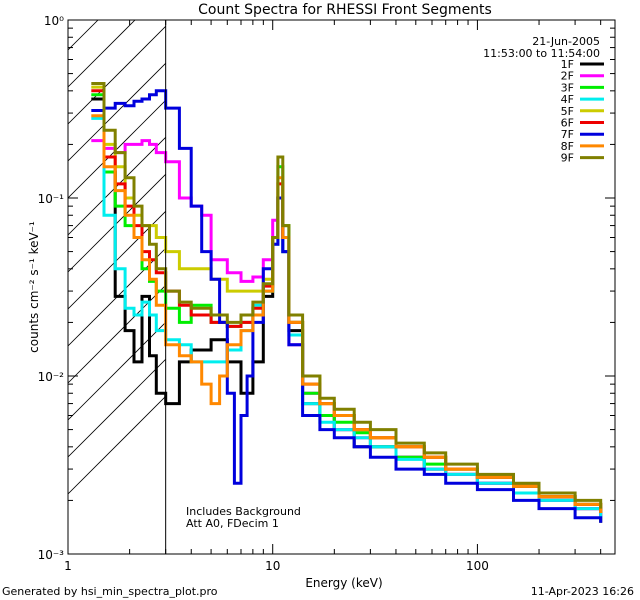 The width and height of the screenshot is (640, 600). Describe the element at coordinates (51, 555) in the screenshot. I see `y-tick-label: 10⁻³` at that location.